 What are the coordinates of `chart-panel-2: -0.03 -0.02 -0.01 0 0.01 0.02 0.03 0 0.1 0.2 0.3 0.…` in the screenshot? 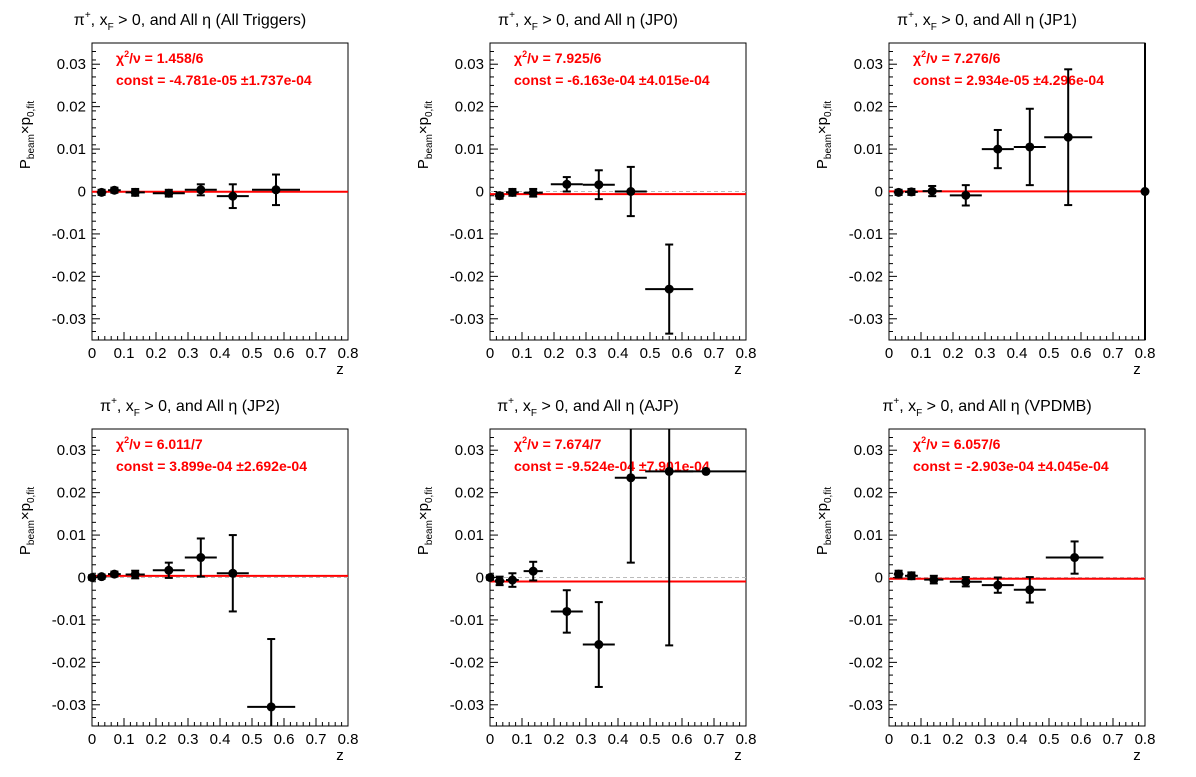 It's located at (585, 194).